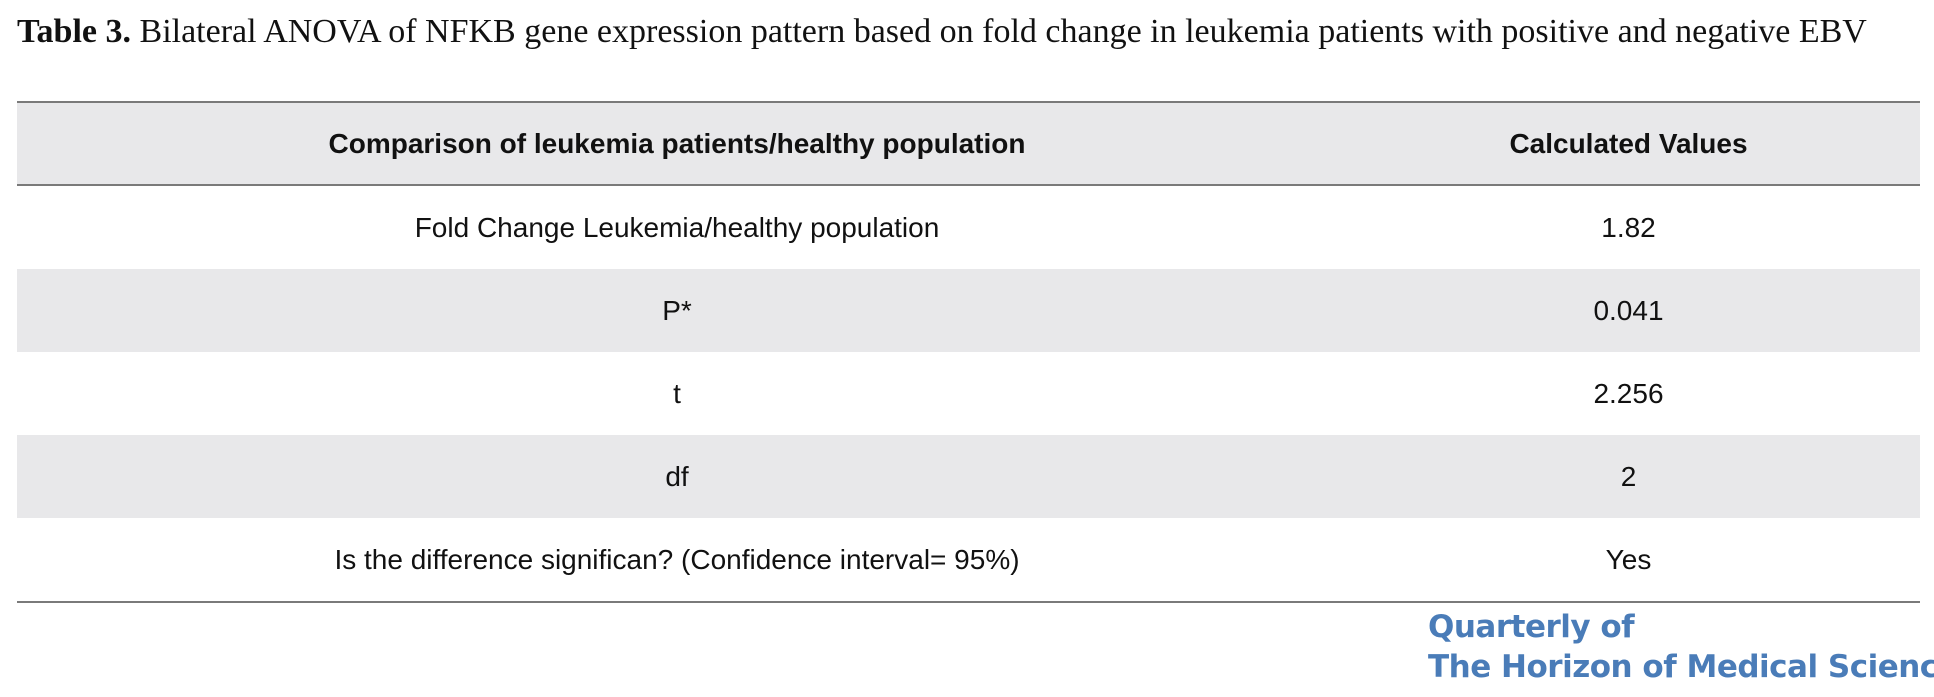 This screenshot has height=697, width=1934. What do you see at coordinates (968, 476) in the screenshot?
I see `table-row: df 2` at bounding box center [968, 476].